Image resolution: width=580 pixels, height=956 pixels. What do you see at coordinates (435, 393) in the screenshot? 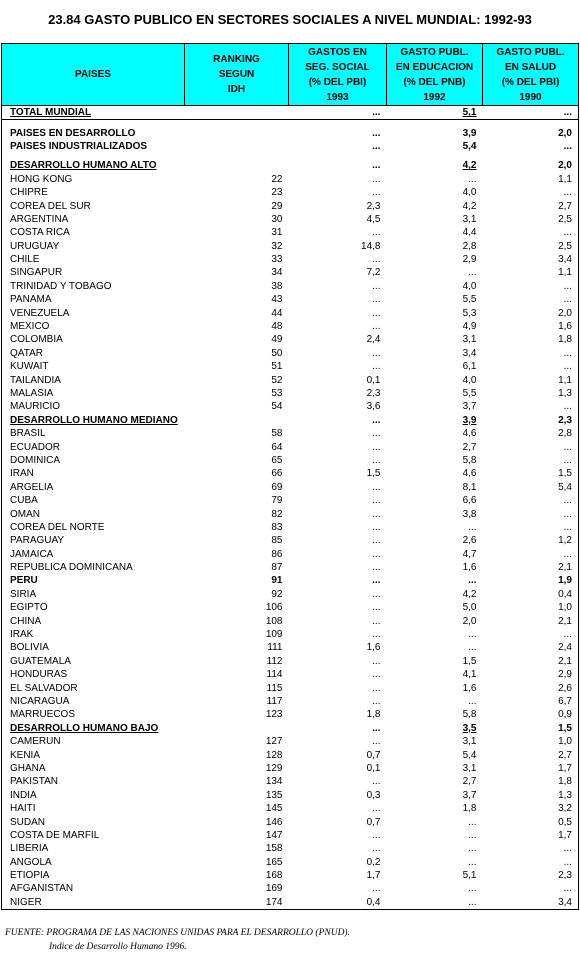
I see `cell-educacion: 5,5` at bounding box center [435, 393].